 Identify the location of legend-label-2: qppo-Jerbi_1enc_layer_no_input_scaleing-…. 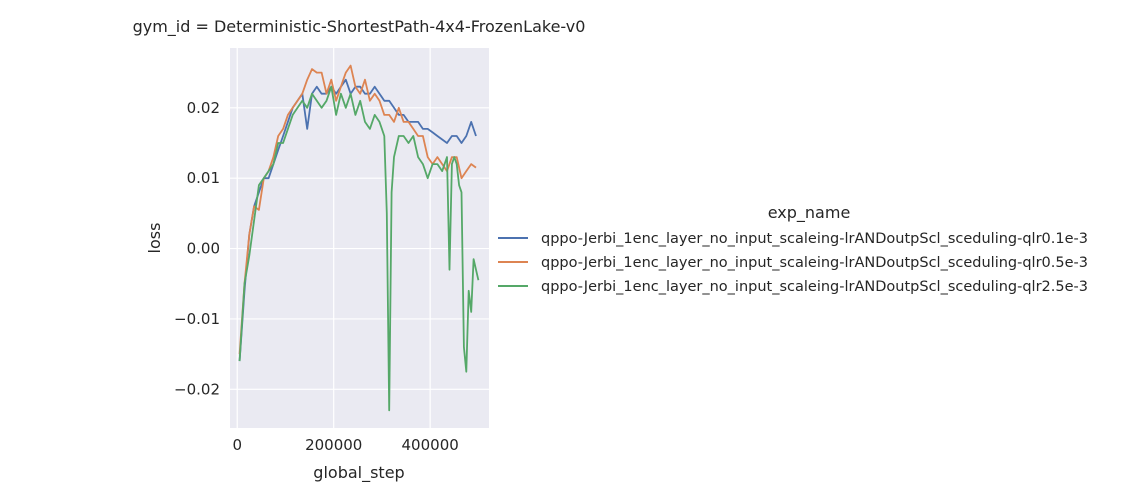
(814, 263).